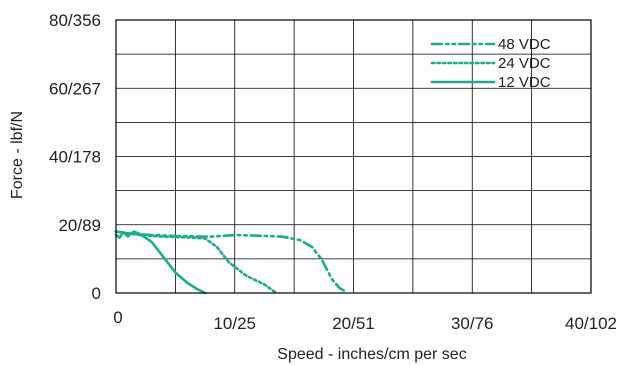 The height and width of the screenshot is (365, 621). Describe the element at coordinates (524, 63) in the screenshot. I see `legend-entry-label: 24 VDC` at that location.